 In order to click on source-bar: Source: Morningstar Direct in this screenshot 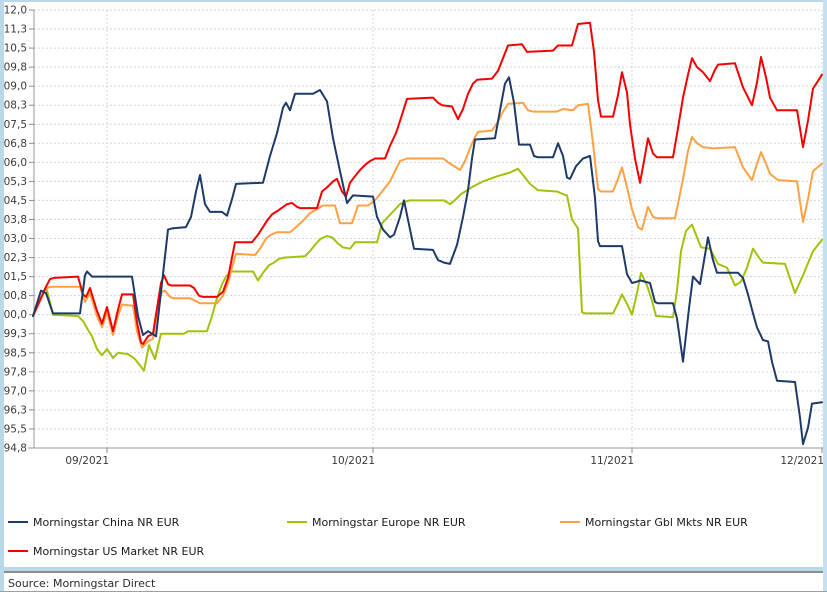, I will do `click(413, 582)`.